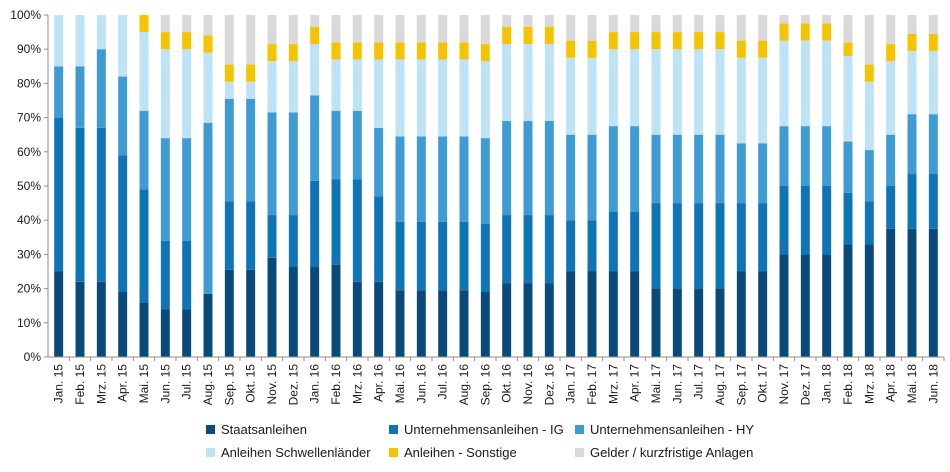  What do you see at coordinates (443, 382) in the screenshot?
I see `x-tick-label: Jul. 16` at bounding box center [443, 382].